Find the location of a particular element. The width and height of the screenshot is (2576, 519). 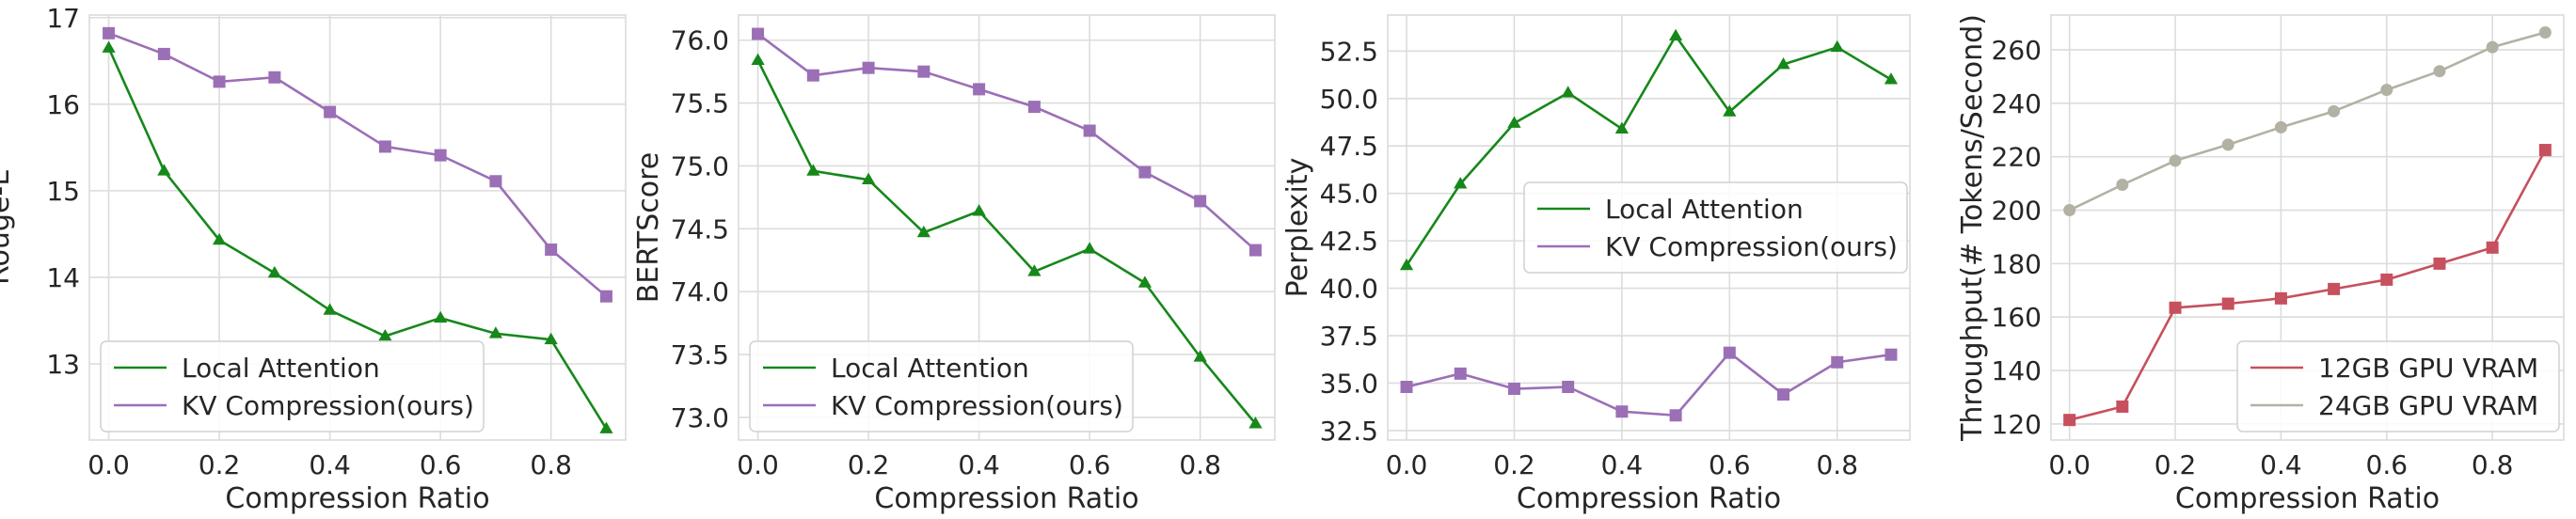

y-tick-label: 74.0 is located at coordinates (700, 291).